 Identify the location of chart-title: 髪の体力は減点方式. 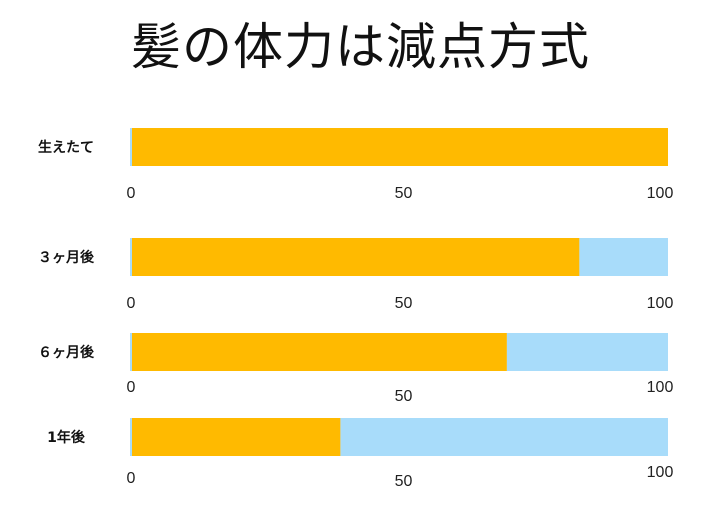
(360, 47).